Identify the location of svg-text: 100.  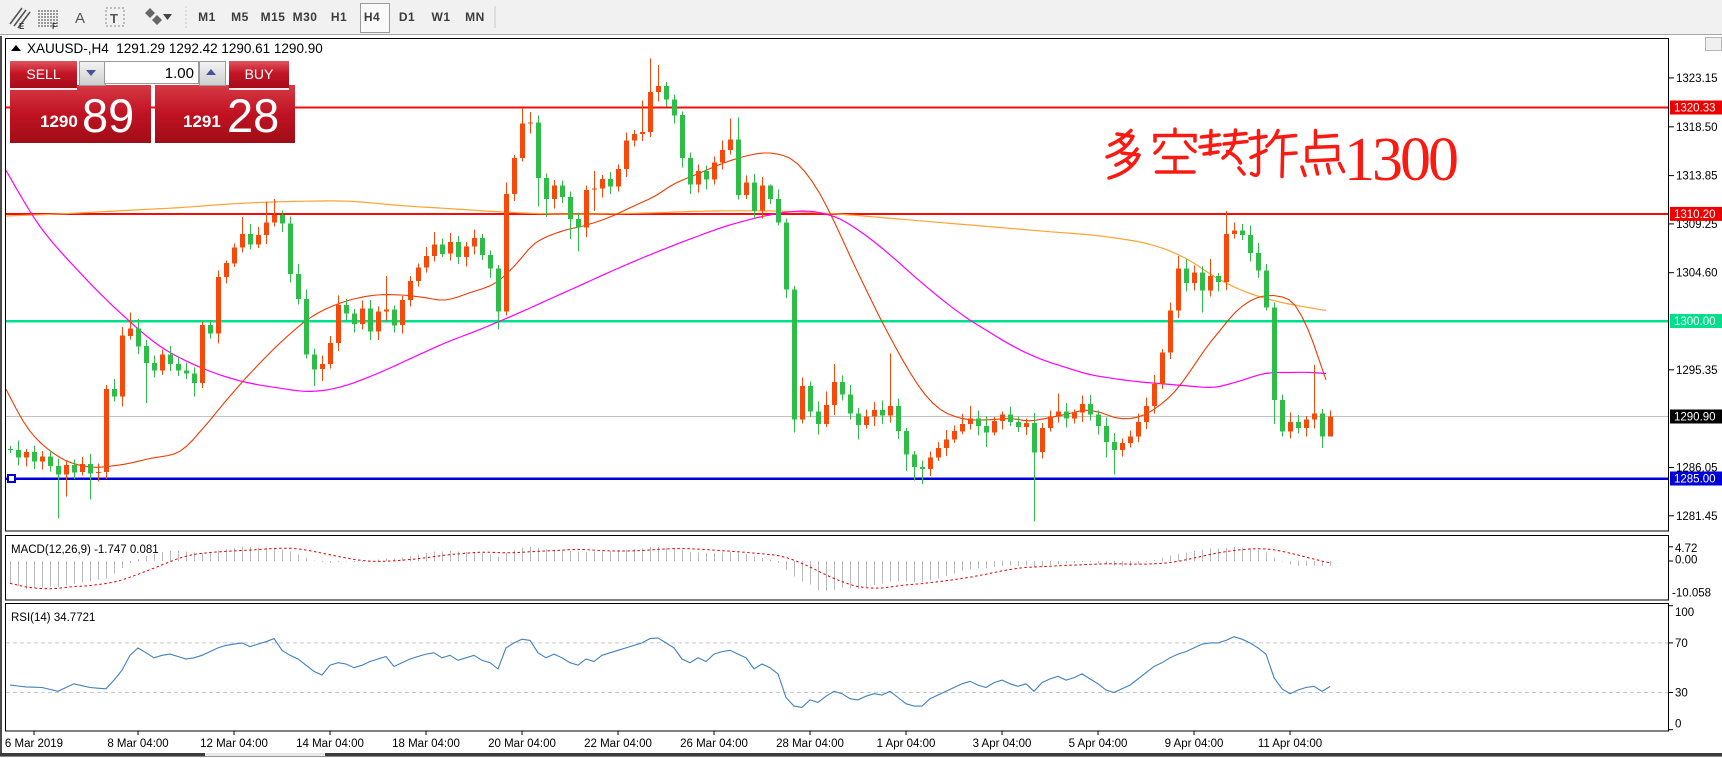
(1684, 613).